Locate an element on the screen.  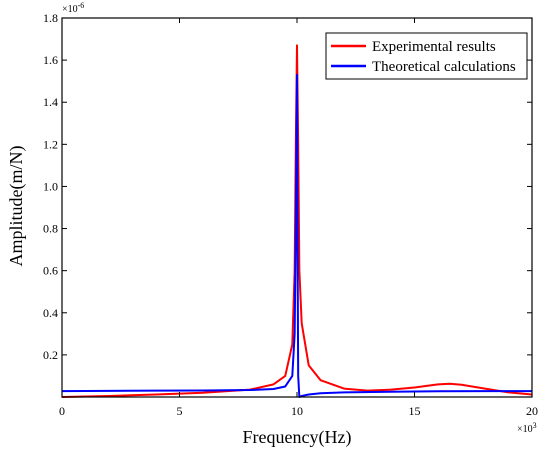
x-tick-label: 0 is located at coordinates (62, 411).